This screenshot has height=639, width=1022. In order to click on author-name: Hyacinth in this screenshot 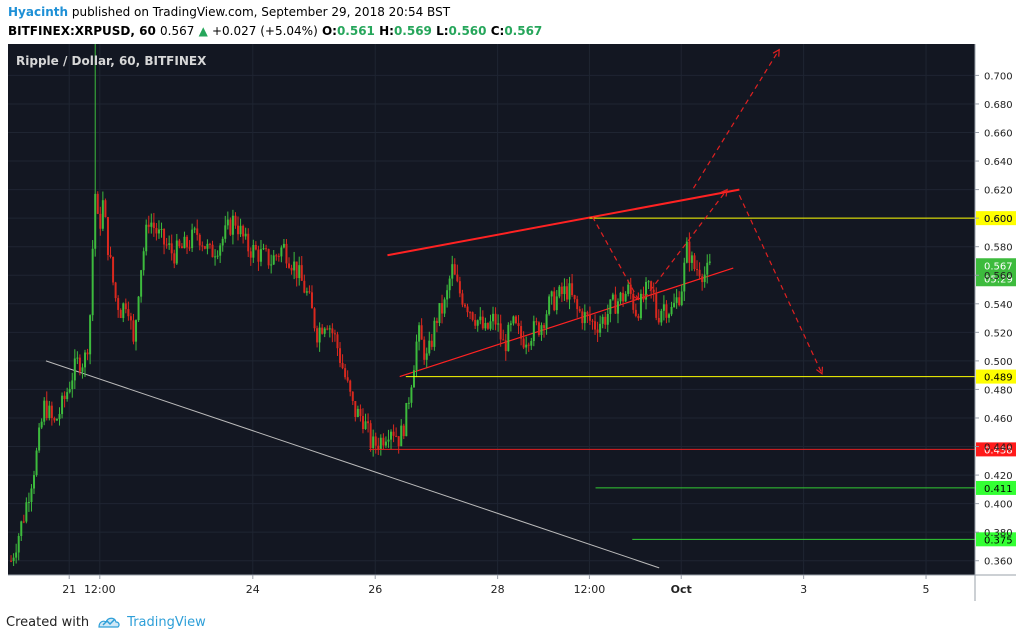, I will do `click(38, 12)`.